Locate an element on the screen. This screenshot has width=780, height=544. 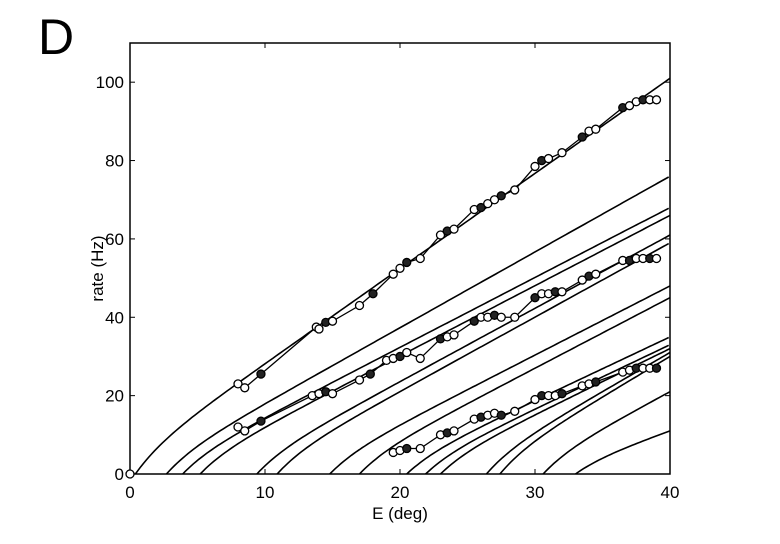
panel-label: D is located at coordinates (56, 37).